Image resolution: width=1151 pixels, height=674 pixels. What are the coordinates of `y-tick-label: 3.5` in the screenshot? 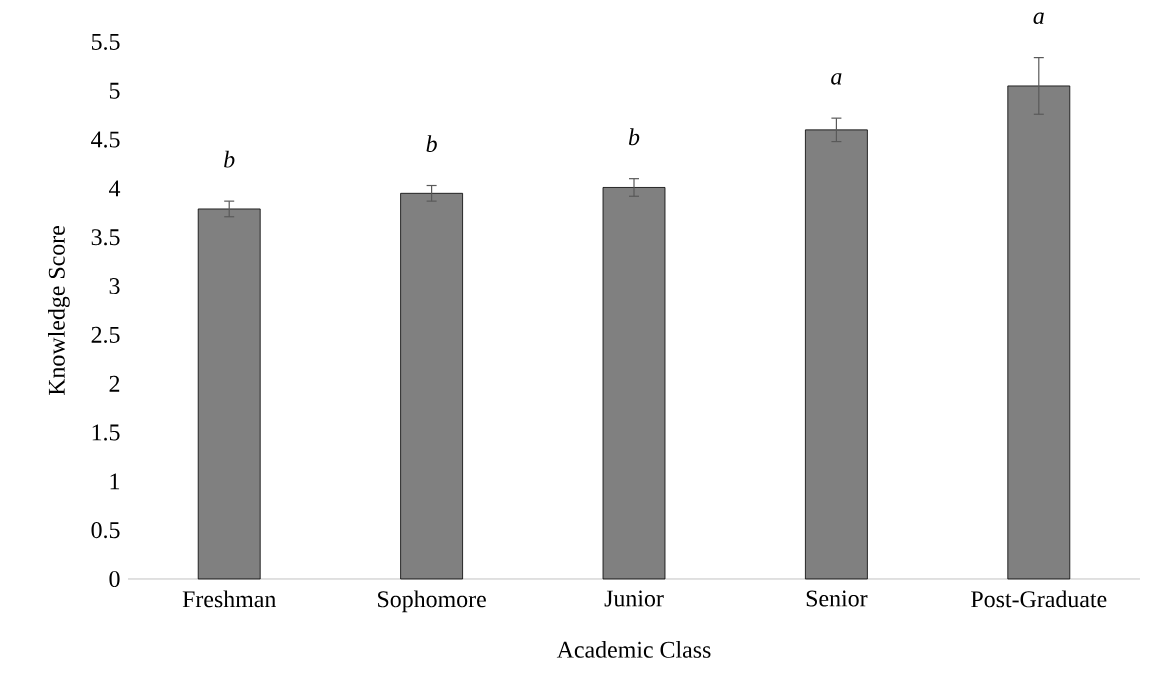 It's located at (105, 237).